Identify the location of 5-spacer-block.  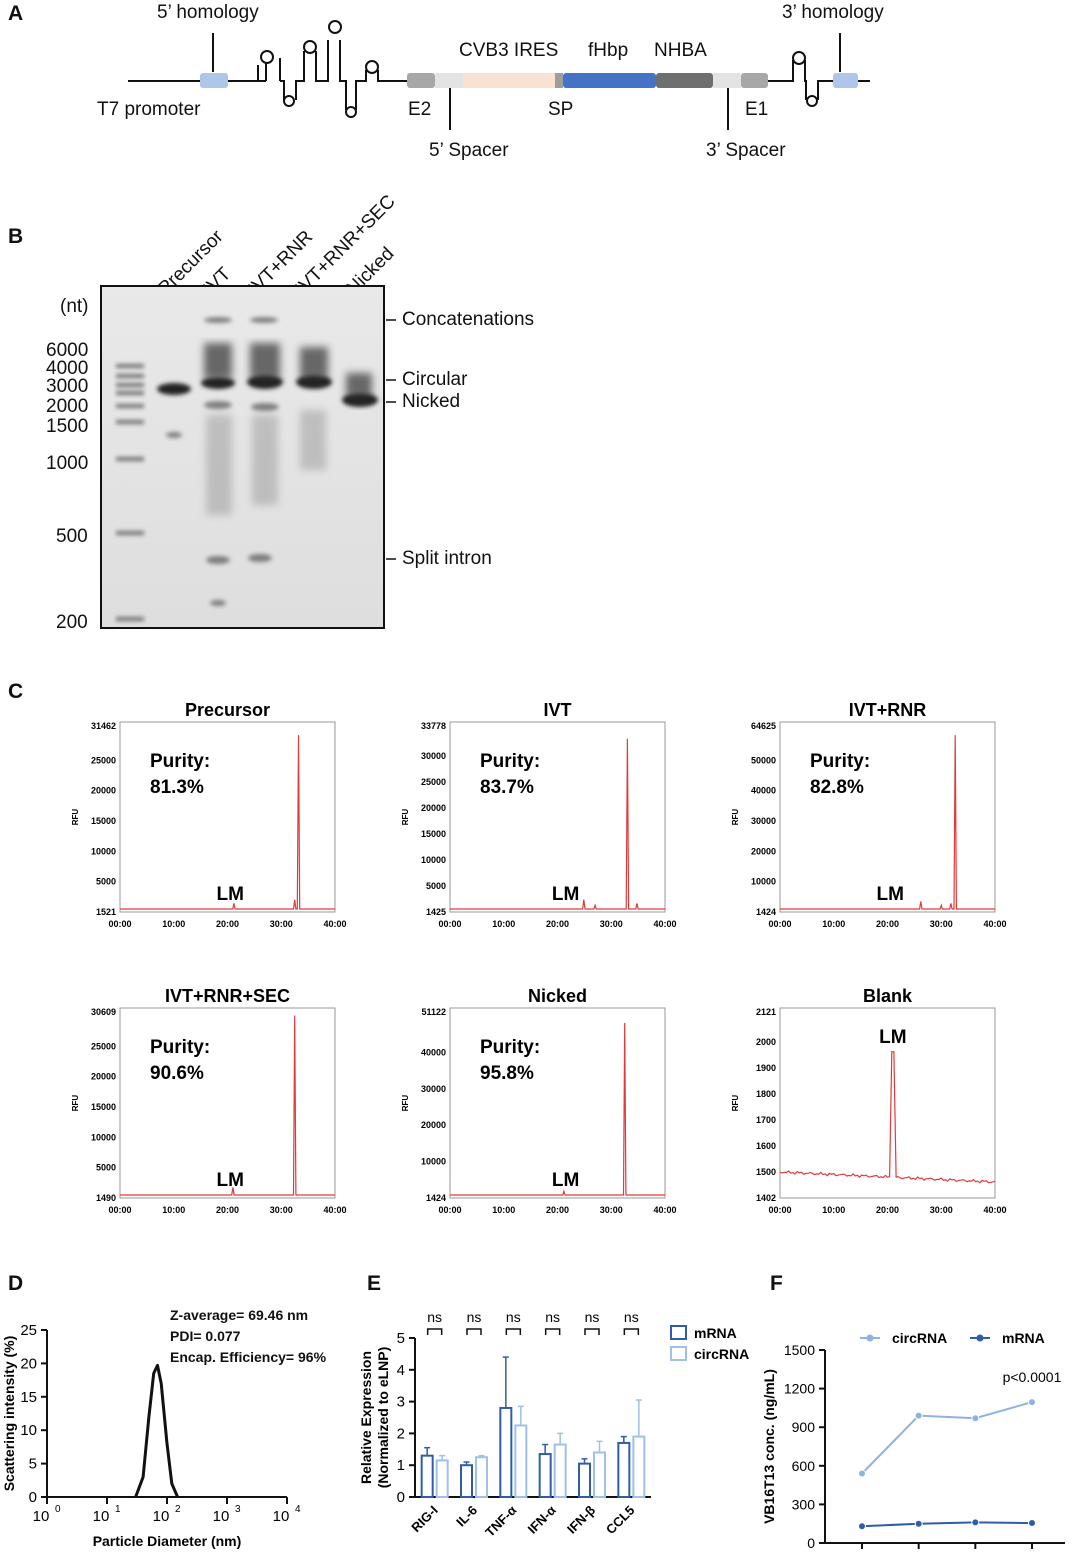
(449, 80).